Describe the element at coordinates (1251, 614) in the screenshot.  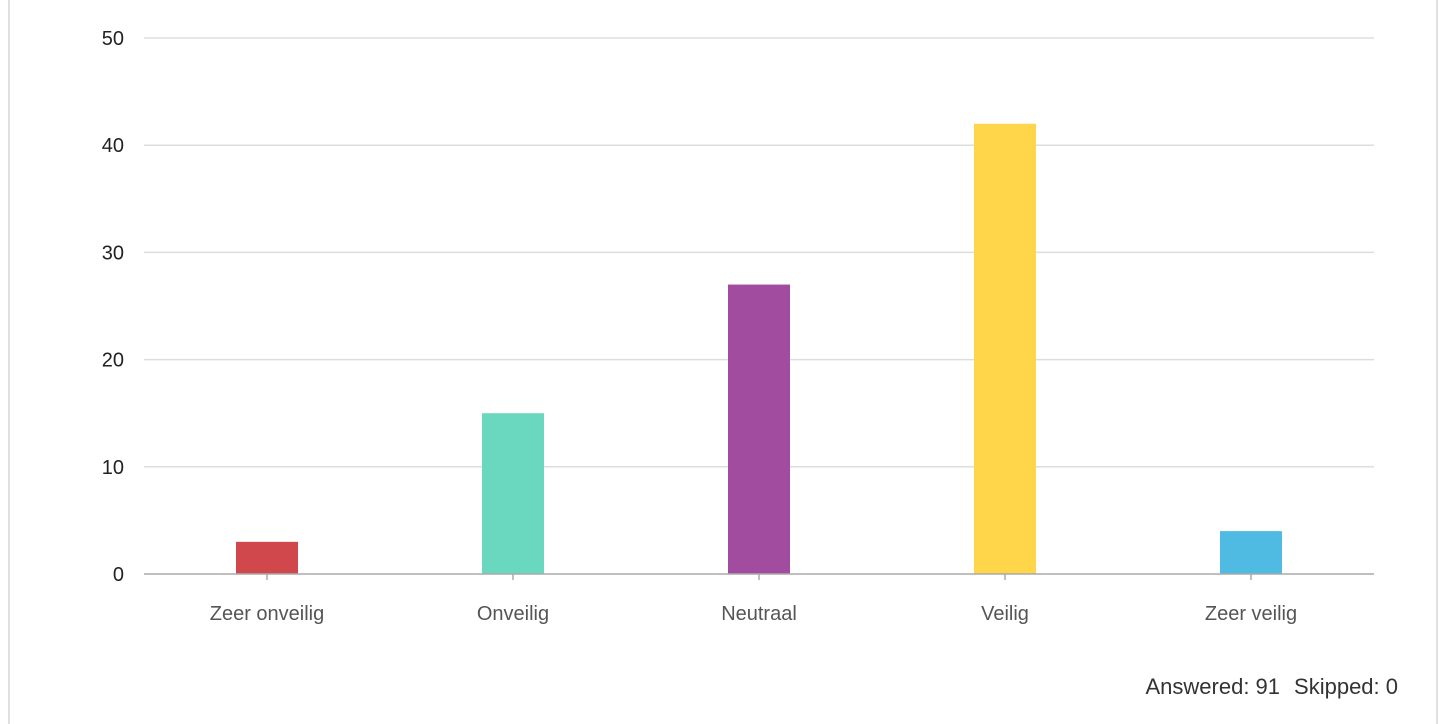
I see `x-category-label: Zeer veilig` at that location.